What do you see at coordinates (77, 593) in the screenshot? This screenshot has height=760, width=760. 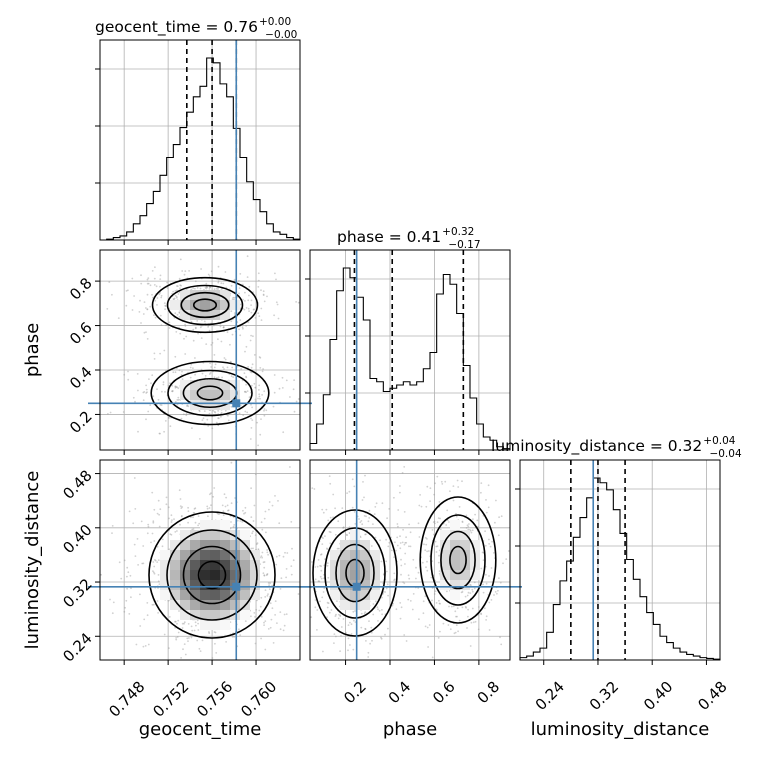 I see `ytick-label-luminosity_distance-1: 0.32` at bounding box center [77, 593].